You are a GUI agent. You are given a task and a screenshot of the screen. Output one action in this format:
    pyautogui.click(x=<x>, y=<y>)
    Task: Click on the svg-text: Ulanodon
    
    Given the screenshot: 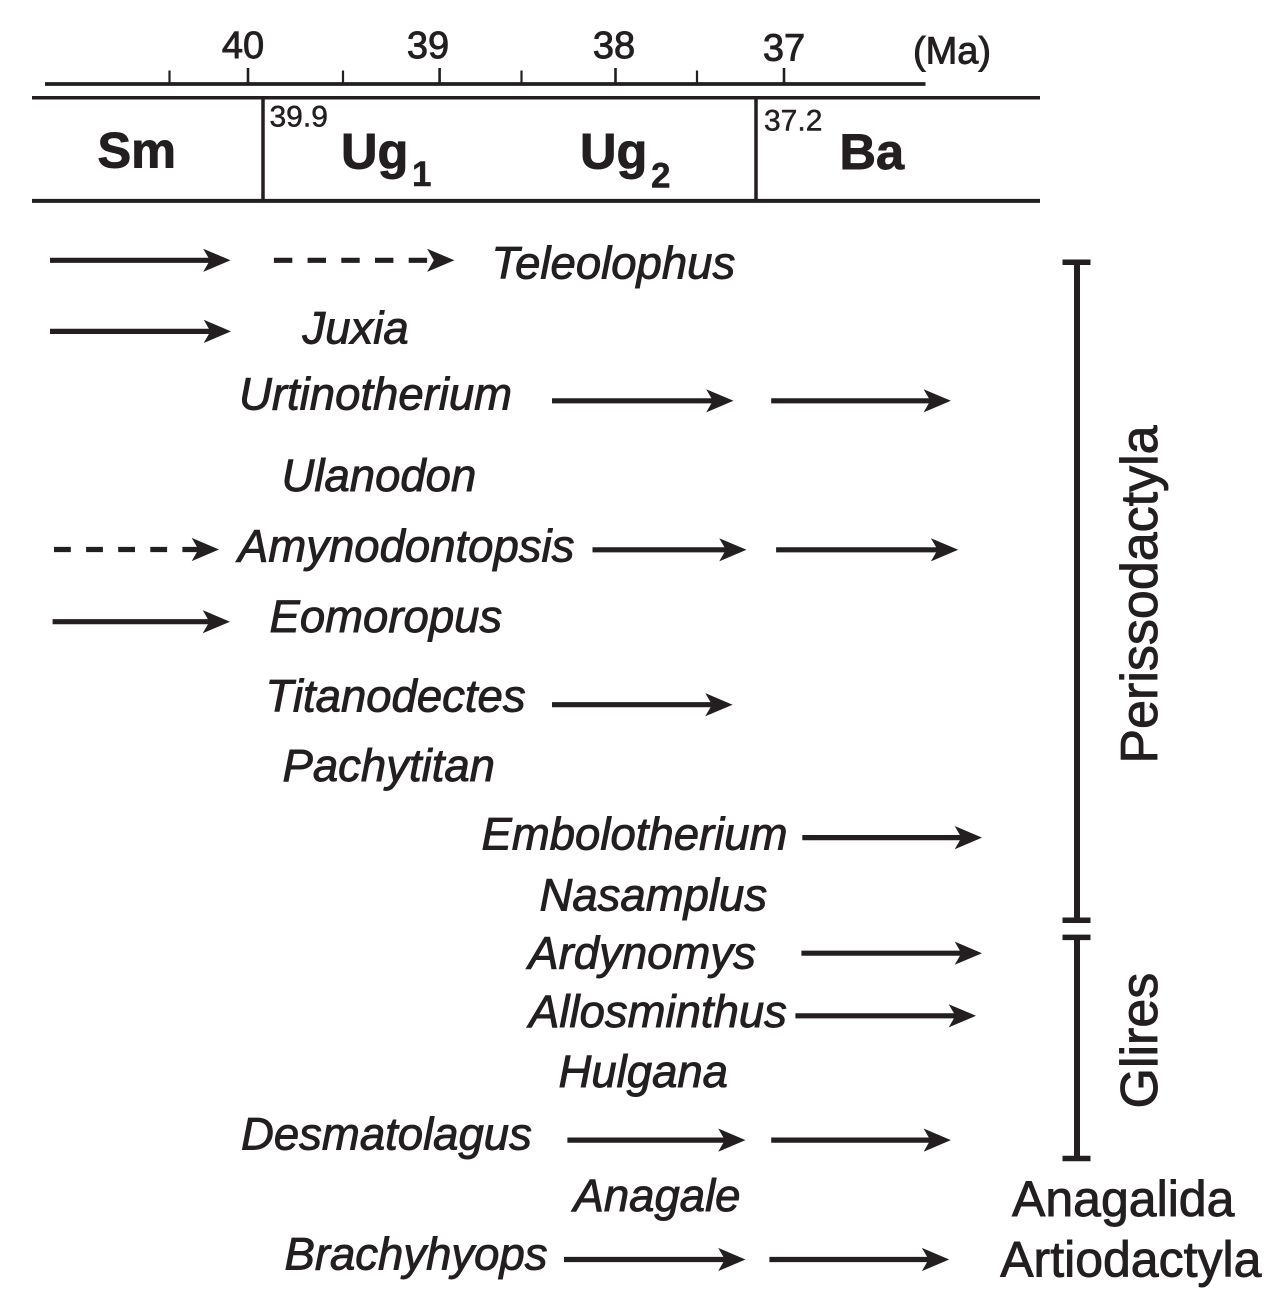 What is the action you would take?
    pyautogui.click(x=379, y=475)
    